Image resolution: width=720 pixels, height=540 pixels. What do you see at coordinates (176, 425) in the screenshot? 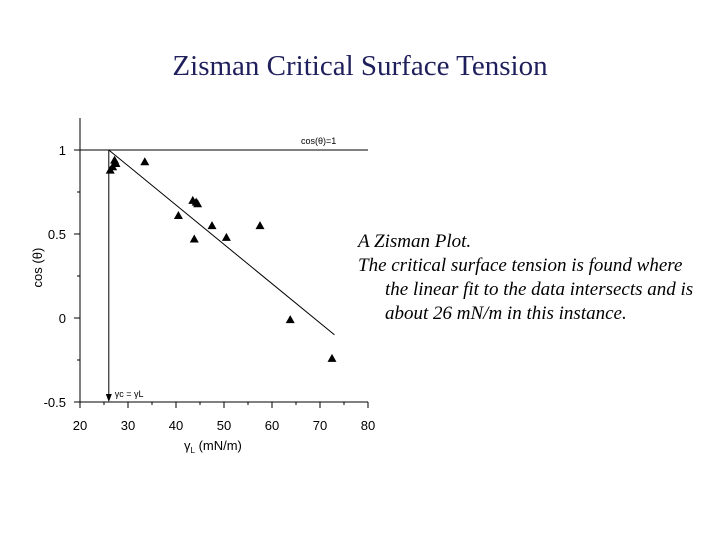
I see `x-tick-label: 40` at bounding box center [176, 425].